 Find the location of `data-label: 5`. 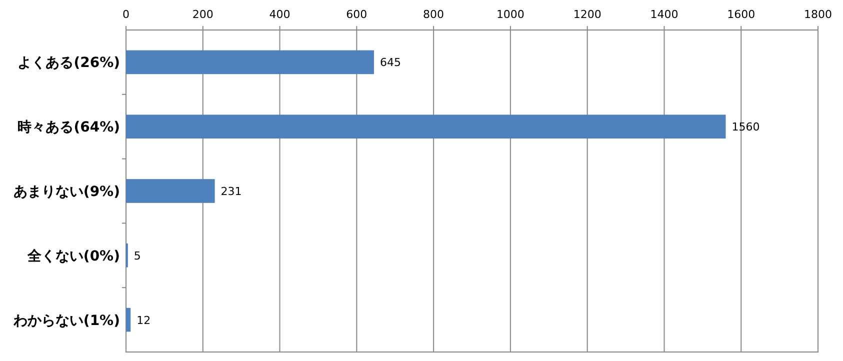

data-label: 5 is located at coordinates (137, 255).